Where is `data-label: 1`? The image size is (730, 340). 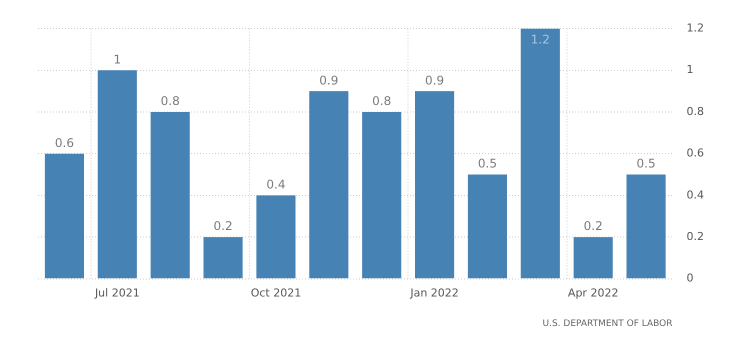 data-label: 1 is located at coordinates (117, 59).